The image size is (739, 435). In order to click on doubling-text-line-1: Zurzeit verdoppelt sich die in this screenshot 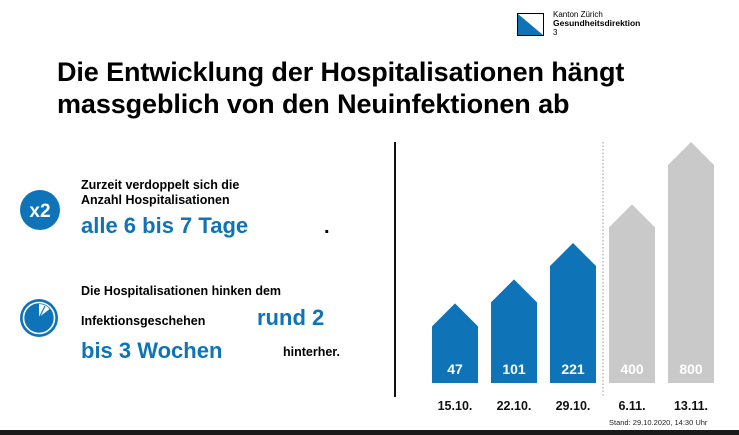, I will do `click(160, 185)`.